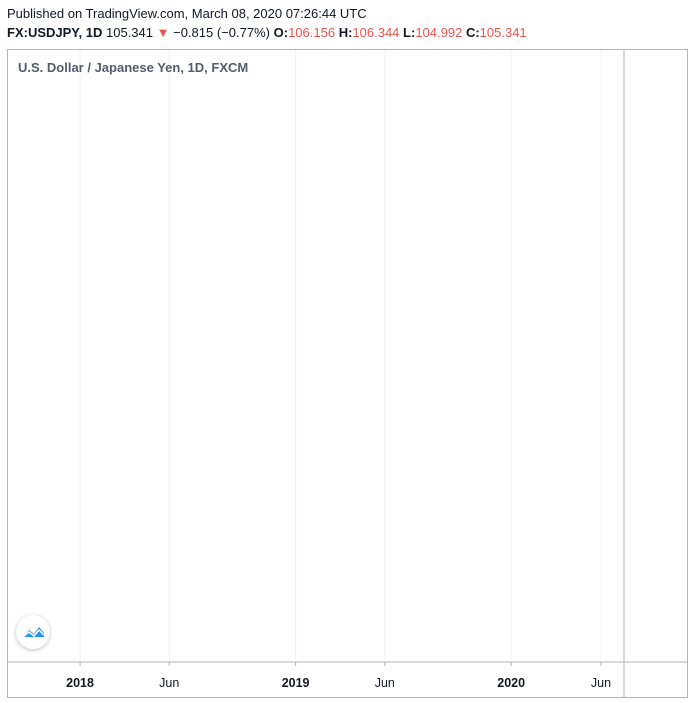  I want to click on price-change: −0.815 (−0.77%), so click(221, 32).